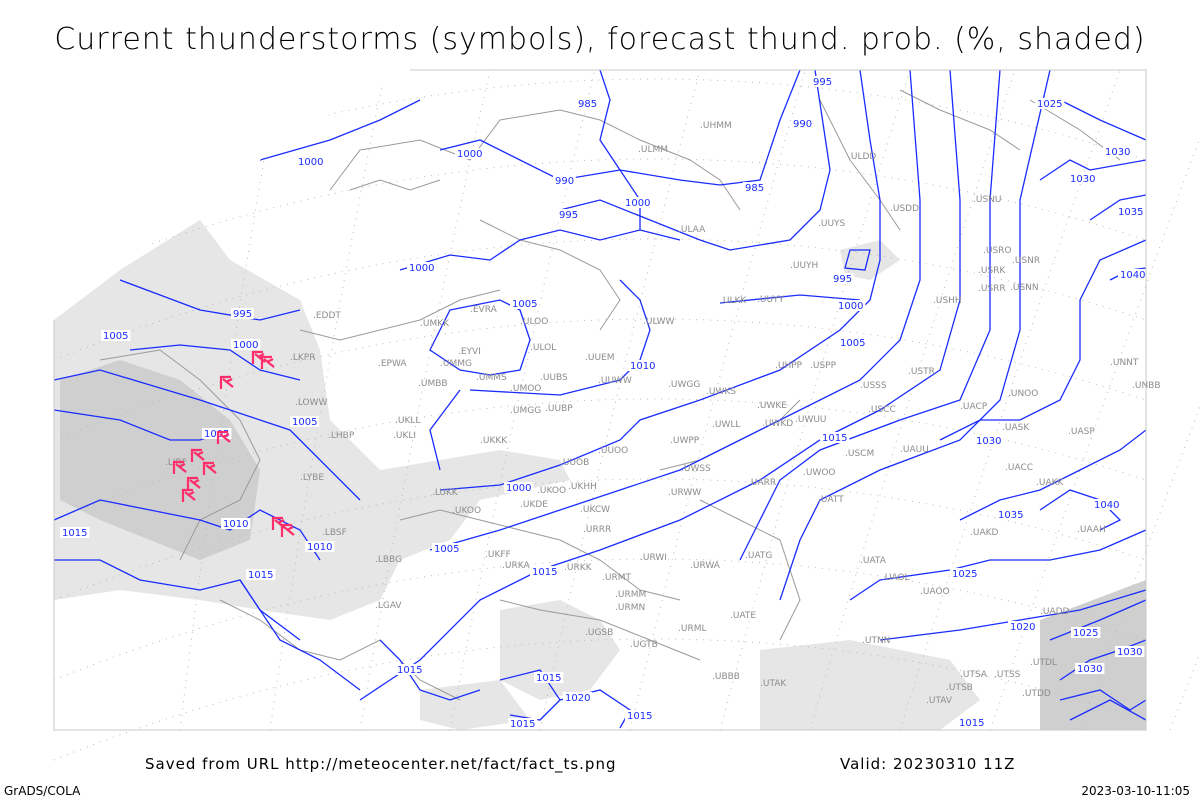  Describe the element at coordinates (445, 493) in the screenshot. I see `station-label: .LUKK` at that location.